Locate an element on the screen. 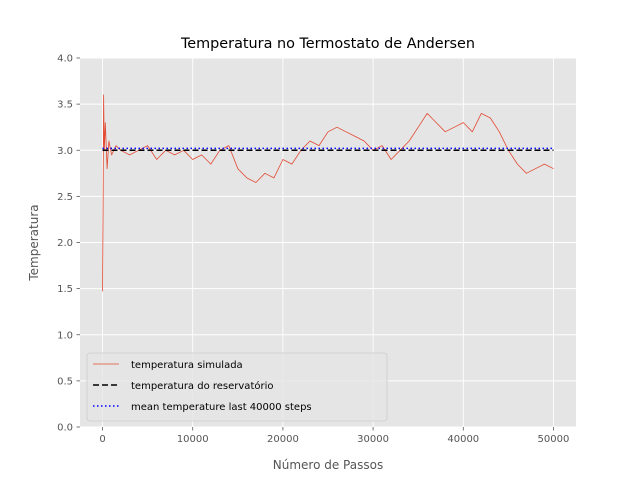 The height and width of the screenshot is (480, 640). x-tick-label: 50000 is located at coordinates (554, 439).